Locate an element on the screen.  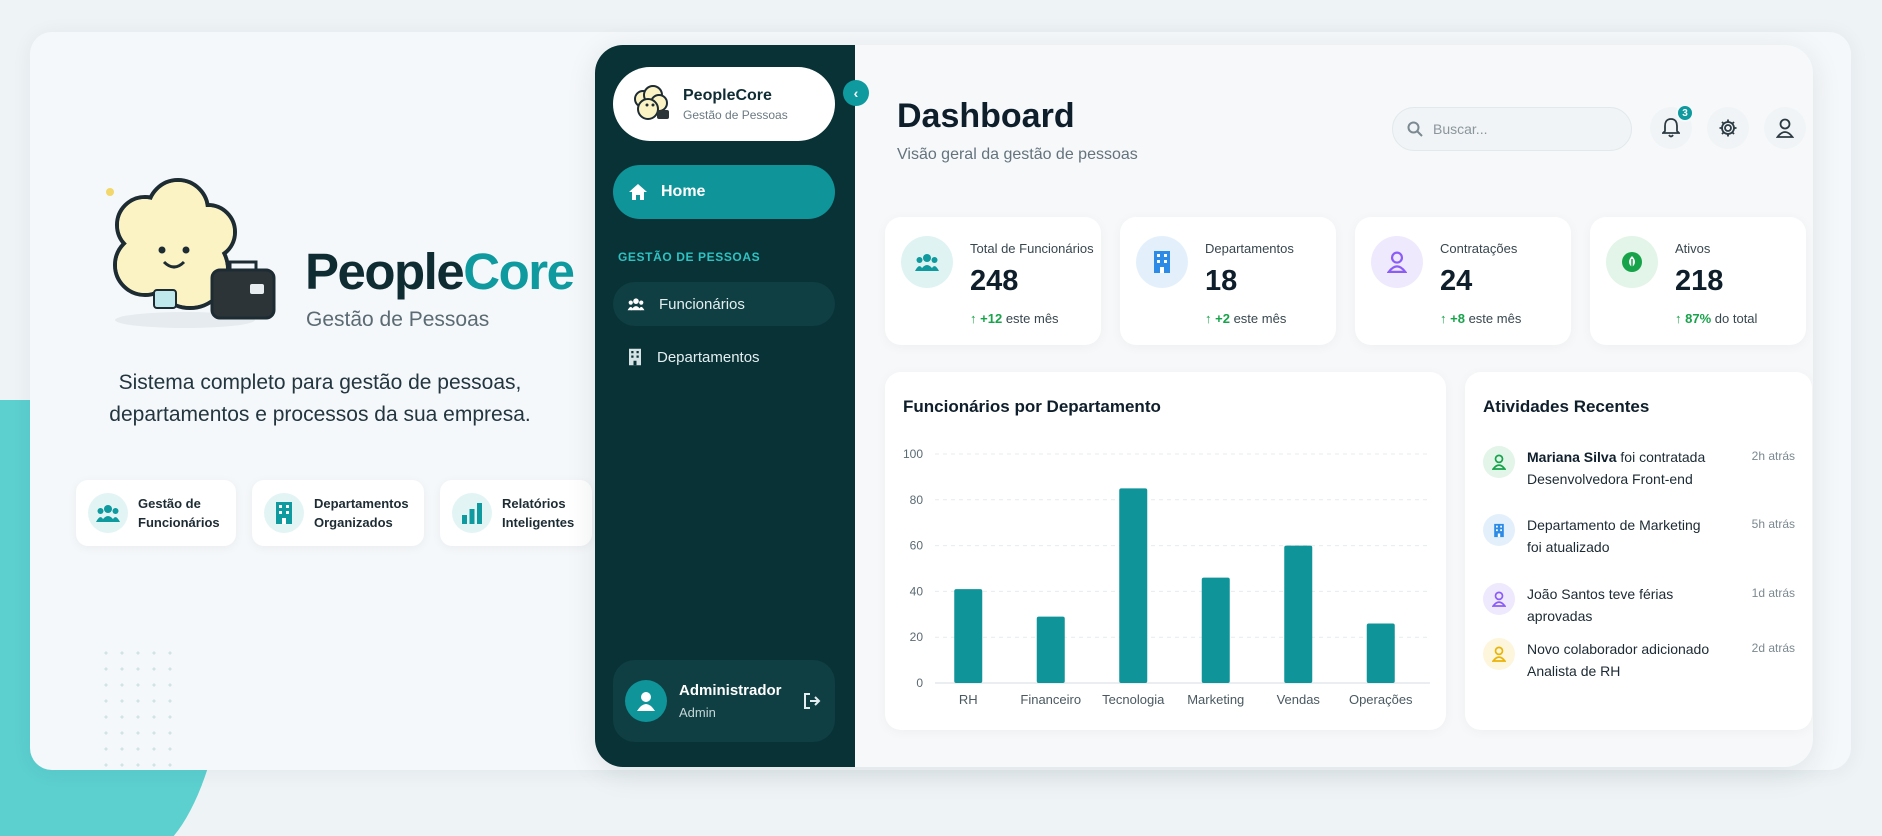
y-tick-label: 80 is located at coordinates (917, 500).